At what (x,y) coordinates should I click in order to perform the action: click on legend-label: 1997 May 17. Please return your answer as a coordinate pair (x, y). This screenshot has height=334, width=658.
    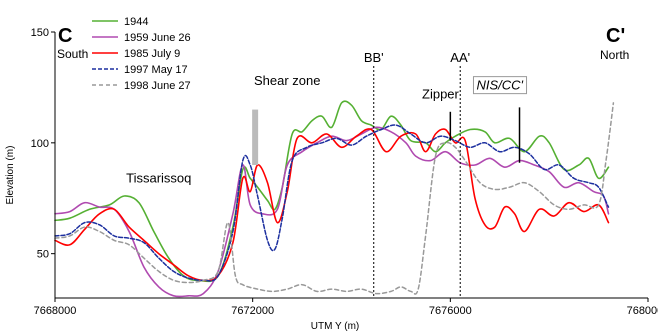
    Looking at the image, I should click on (156, 70).